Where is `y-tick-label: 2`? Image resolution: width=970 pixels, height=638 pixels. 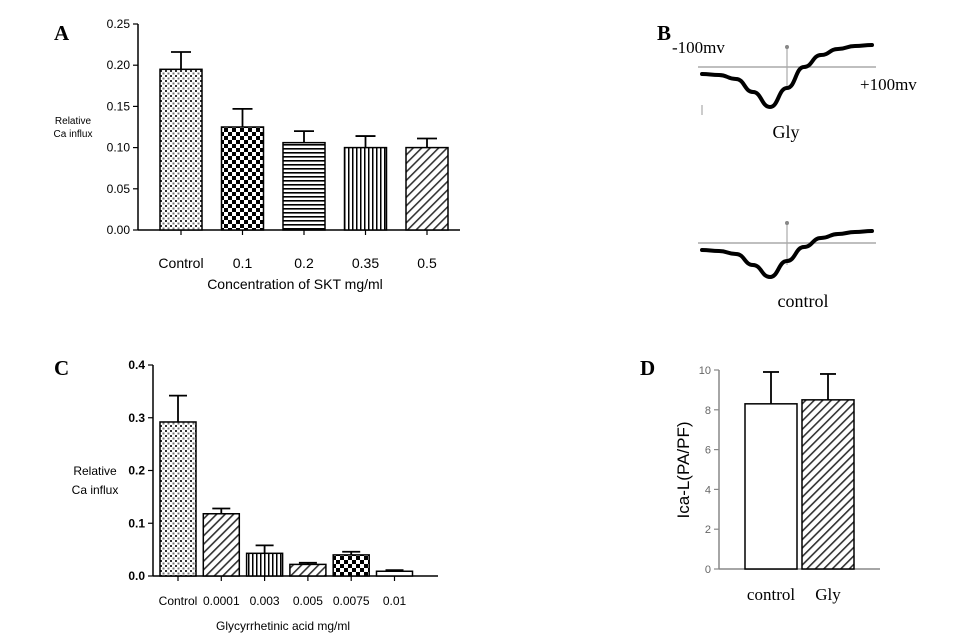
y-tick-label: 2 is located at coordinates (708, 530).